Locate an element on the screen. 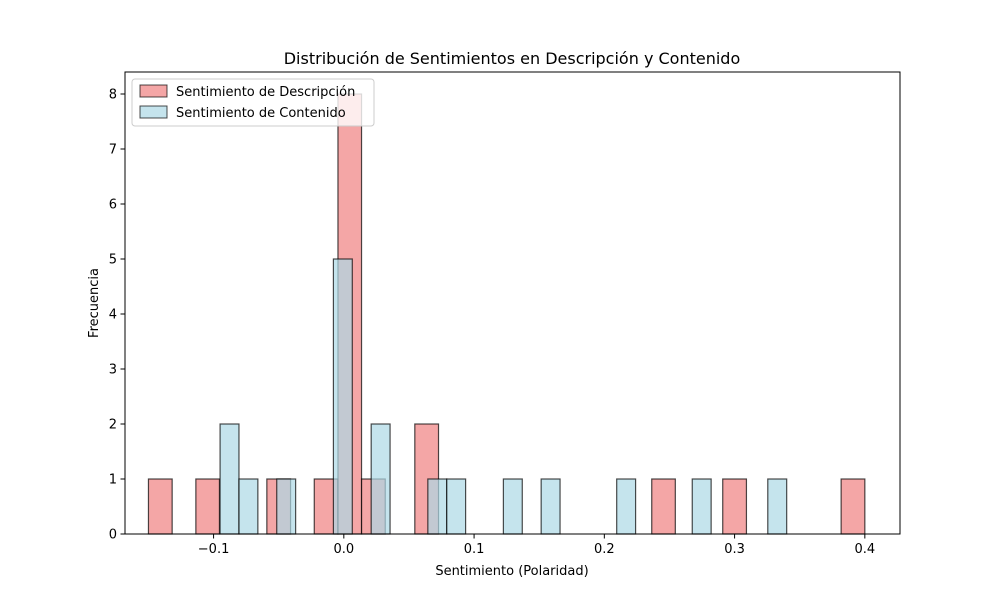  y-tick-label: 8 is located at coordinates (113, 95).